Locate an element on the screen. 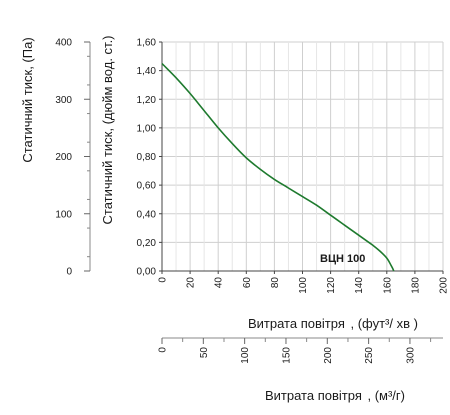 The height and width of the screenshot is (415, 450). y-inwg-tick-label: 0,80 is located at coordinates (147, 157).